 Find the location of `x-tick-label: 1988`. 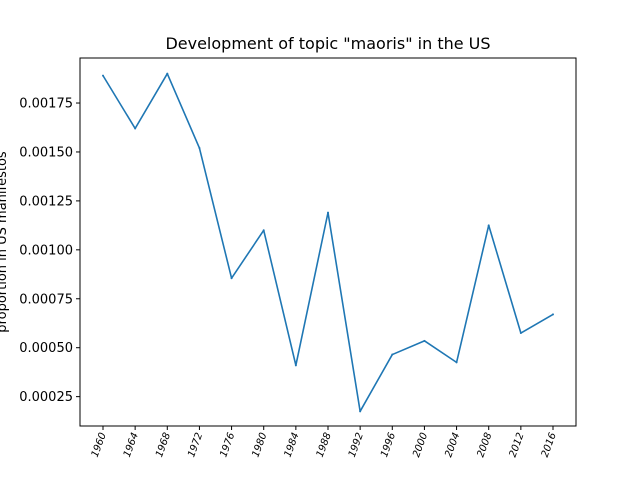

x-tick-label: 1988 is located at coordinates (324, 445).